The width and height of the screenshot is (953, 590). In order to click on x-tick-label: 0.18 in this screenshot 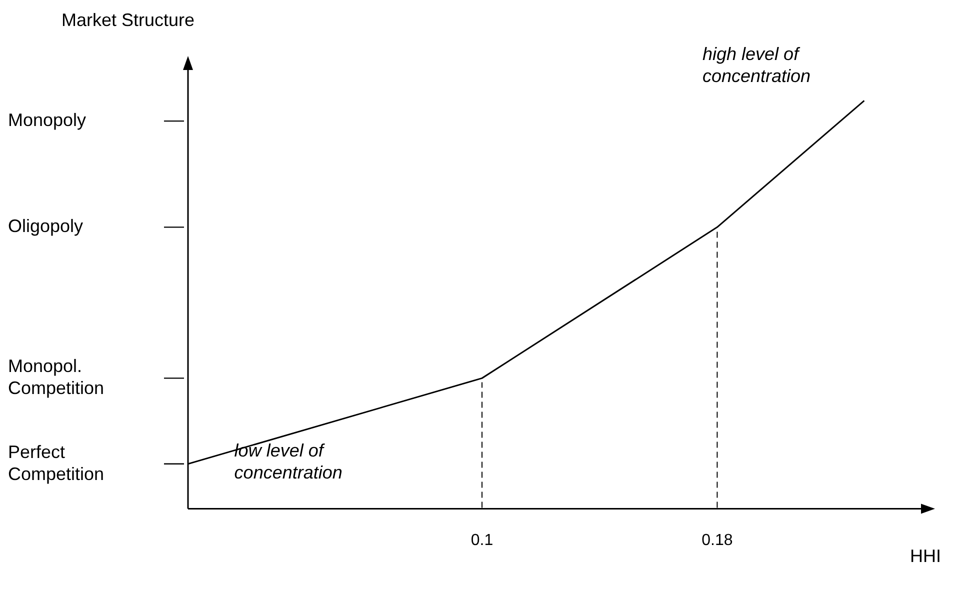, I will do `click(717, 540)`.